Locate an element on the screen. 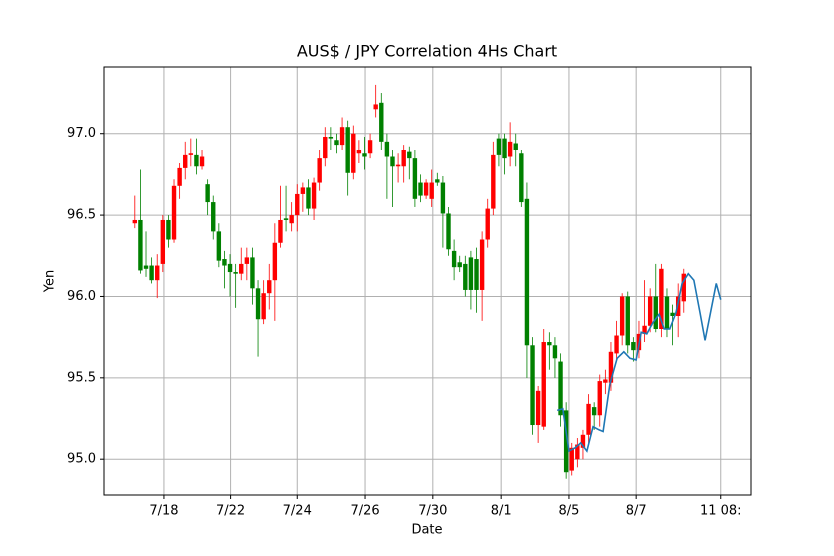  x-tick-label: 7/22 is located at coordinates (230, 511).